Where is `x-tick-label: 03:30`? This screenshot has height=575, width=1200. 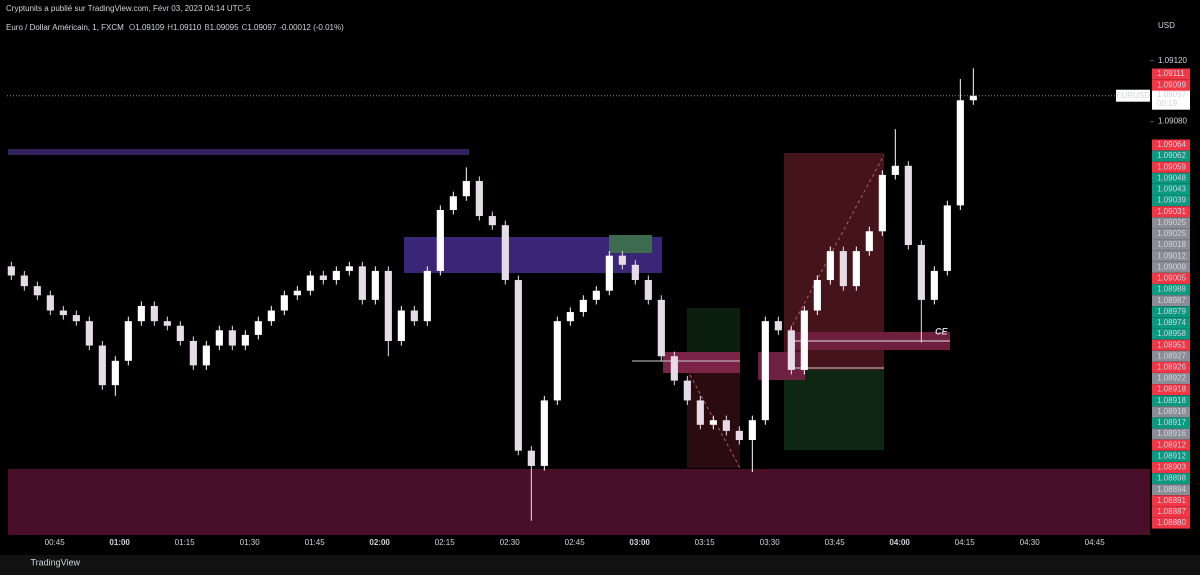
x-tick-label: 03:30 is located at coordinates (770, 542).